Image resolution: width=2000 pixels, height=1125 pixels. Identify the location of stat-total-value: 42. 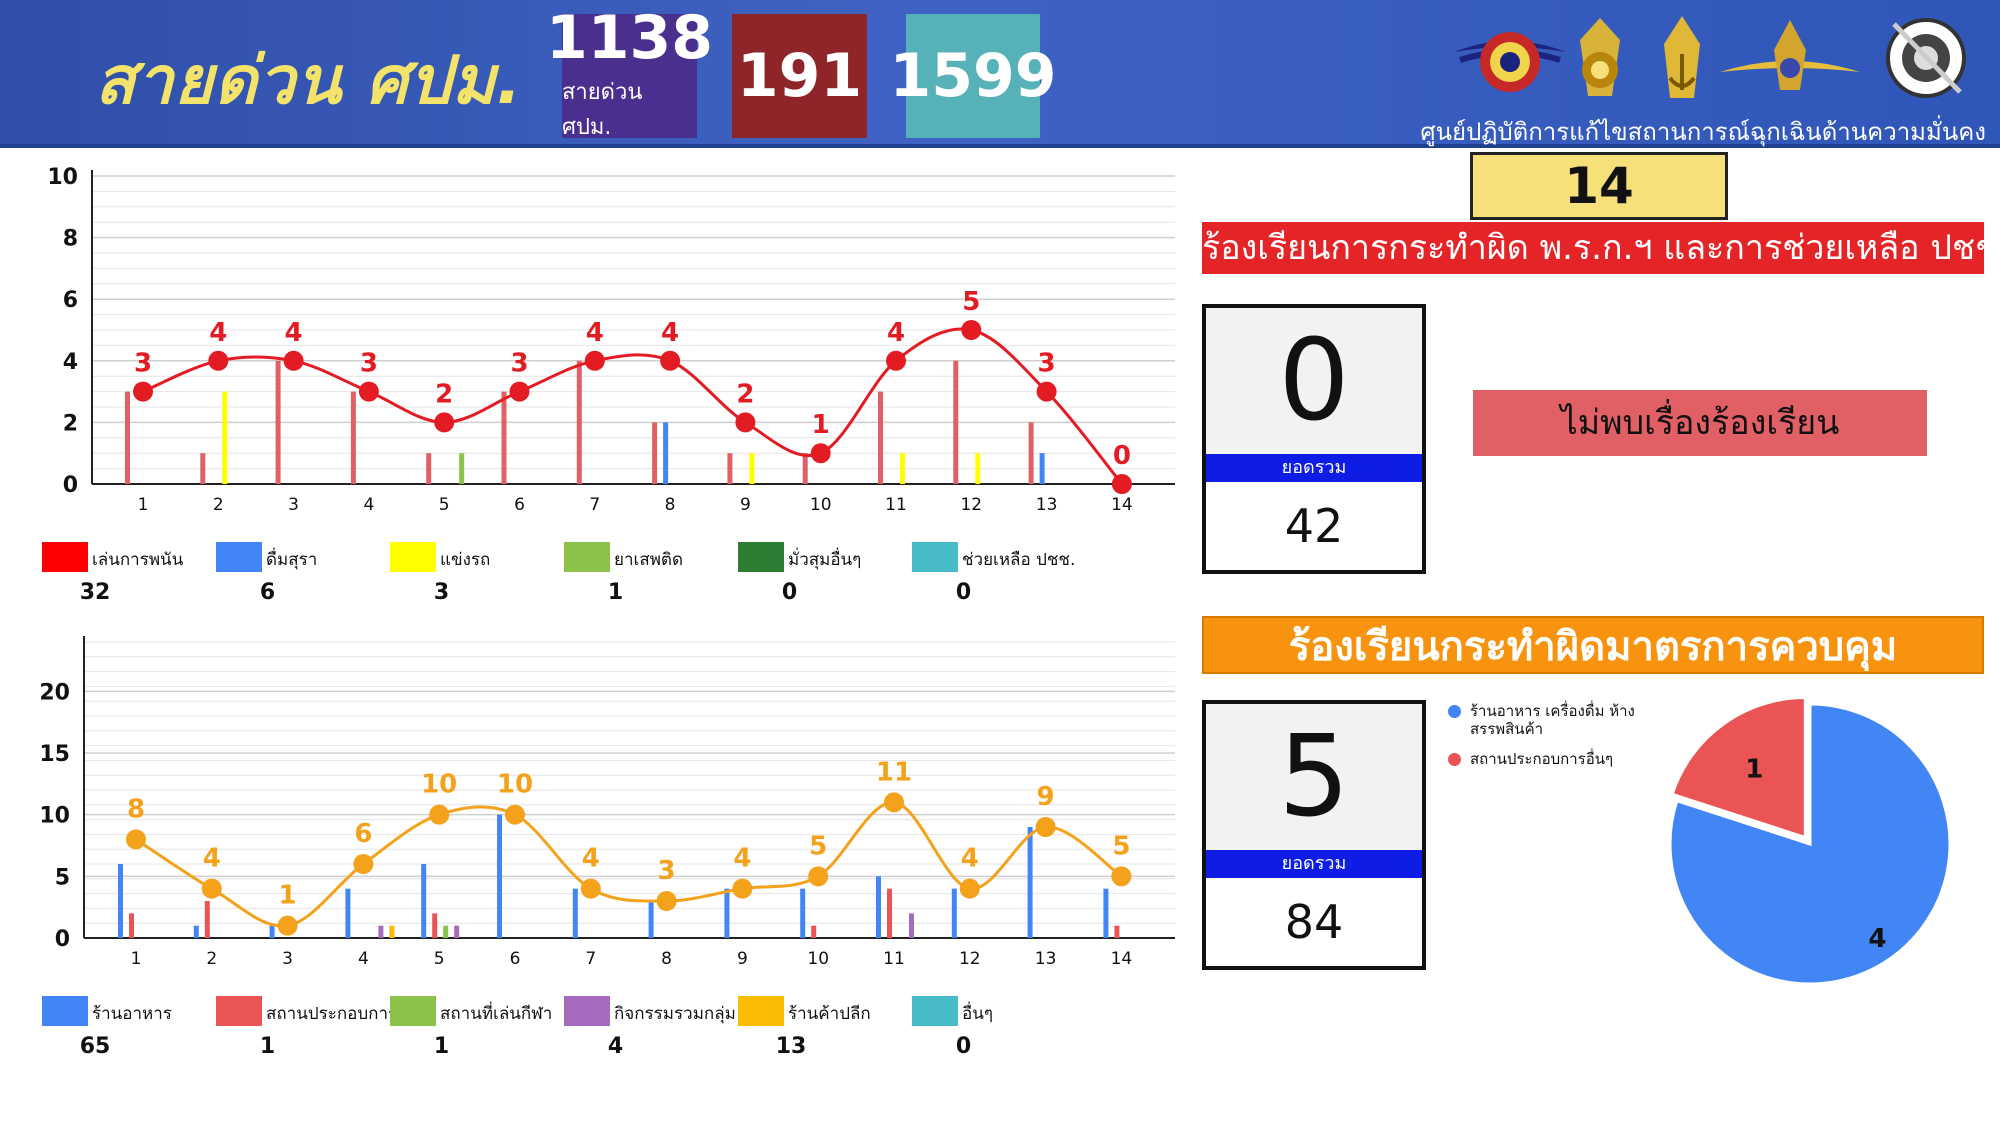
(1314, 526).